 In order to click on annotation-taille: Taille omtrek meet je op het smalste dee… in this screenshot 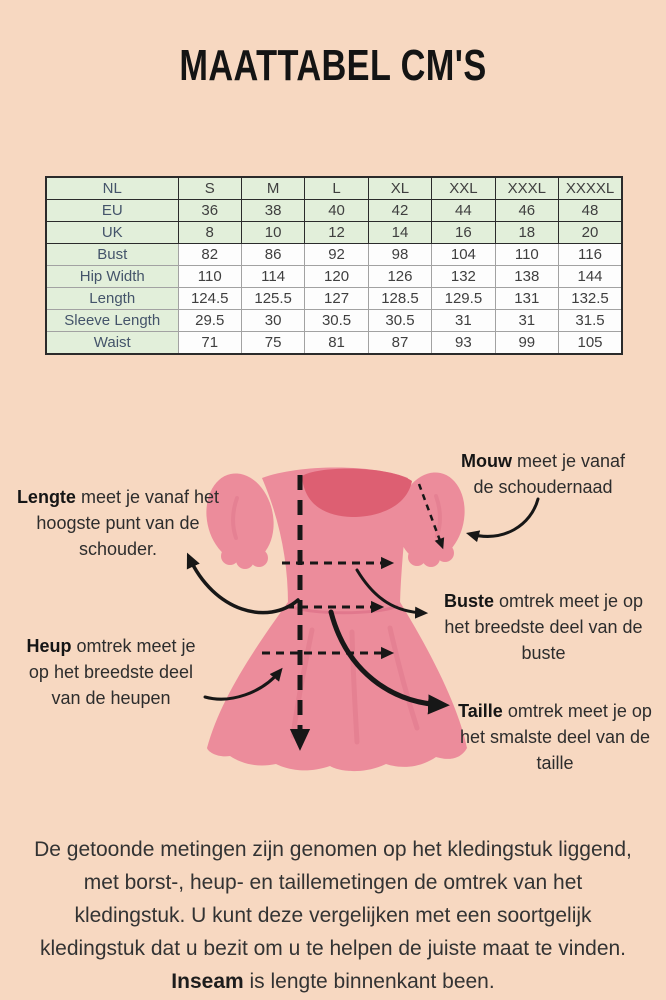, I will do `click(555, 737)`.